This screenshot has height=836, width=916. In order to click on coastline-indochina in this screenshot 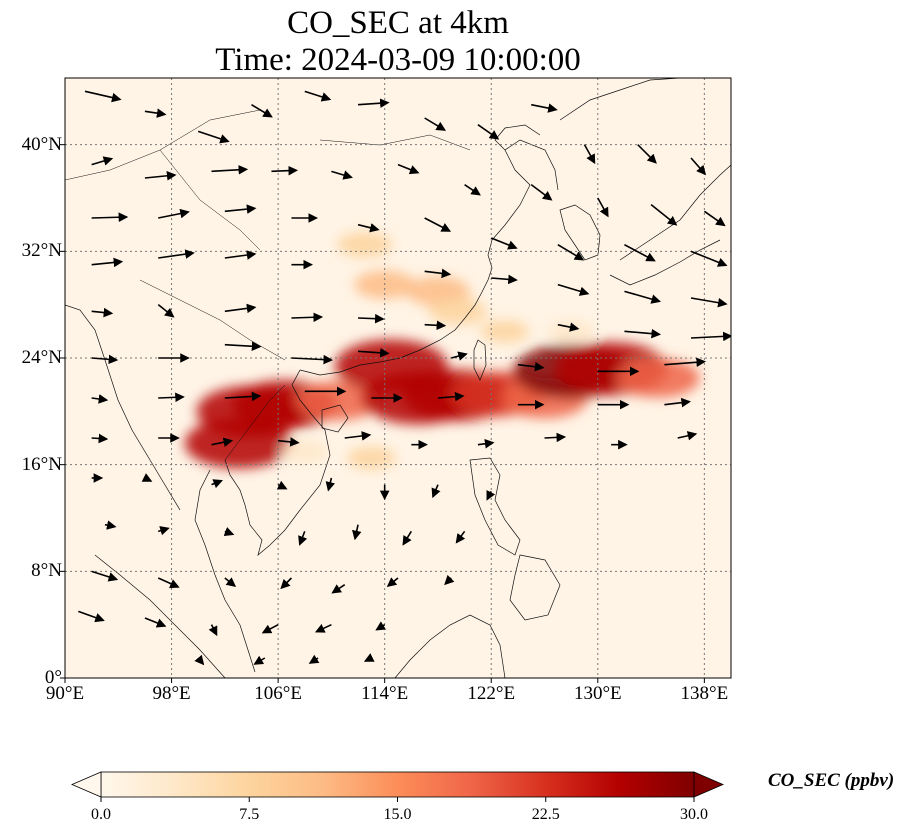, I will do `click(277, 462)`.